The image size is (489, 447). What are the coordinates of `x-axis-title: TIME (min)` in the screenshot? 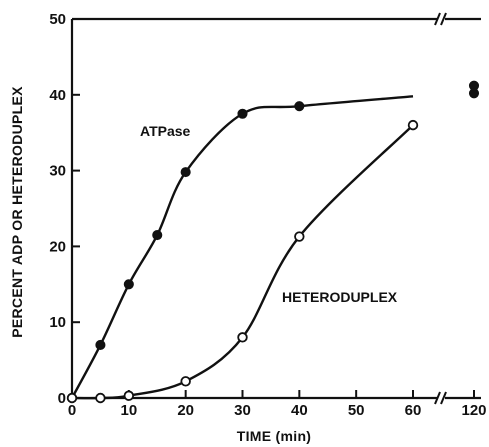 It's located at (274, 436).